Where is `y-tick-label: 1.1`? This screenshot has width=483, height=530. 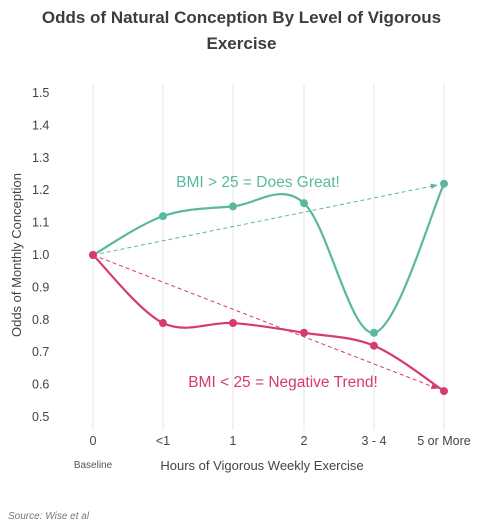
y-tick-label: 1.1 is located at coordinates (40, 223).